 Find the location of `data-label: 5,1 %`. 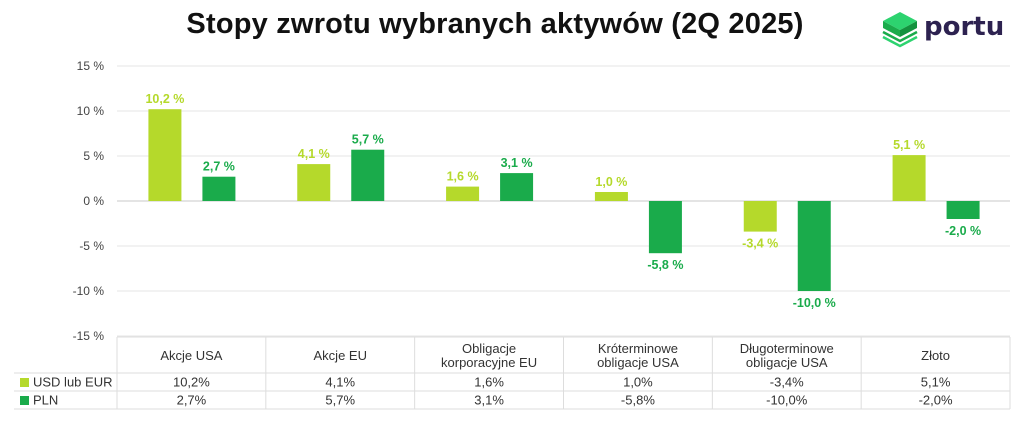

data-label: 5,1 % is located at coordinates (909, 145).